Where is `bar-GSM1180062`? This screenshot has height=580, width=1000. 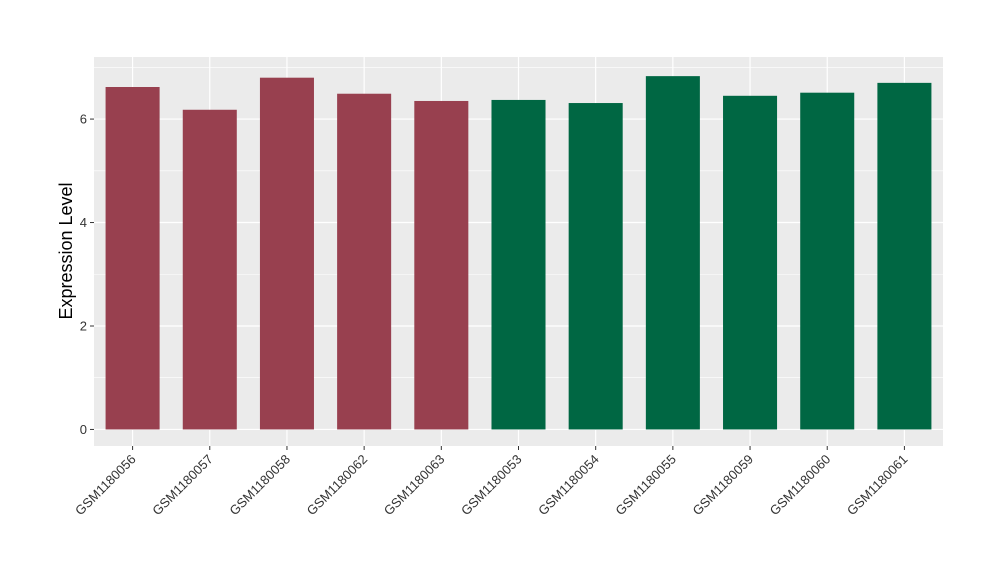
bar-GSM1180062 is located at coordinates (364, 261).